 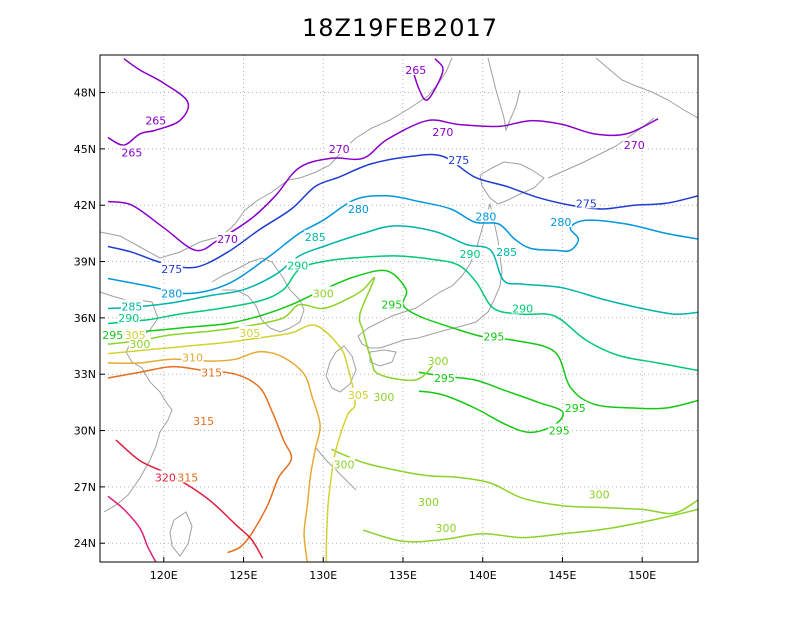 I want to click on coastline-primorye, so click(x=404, y=98).